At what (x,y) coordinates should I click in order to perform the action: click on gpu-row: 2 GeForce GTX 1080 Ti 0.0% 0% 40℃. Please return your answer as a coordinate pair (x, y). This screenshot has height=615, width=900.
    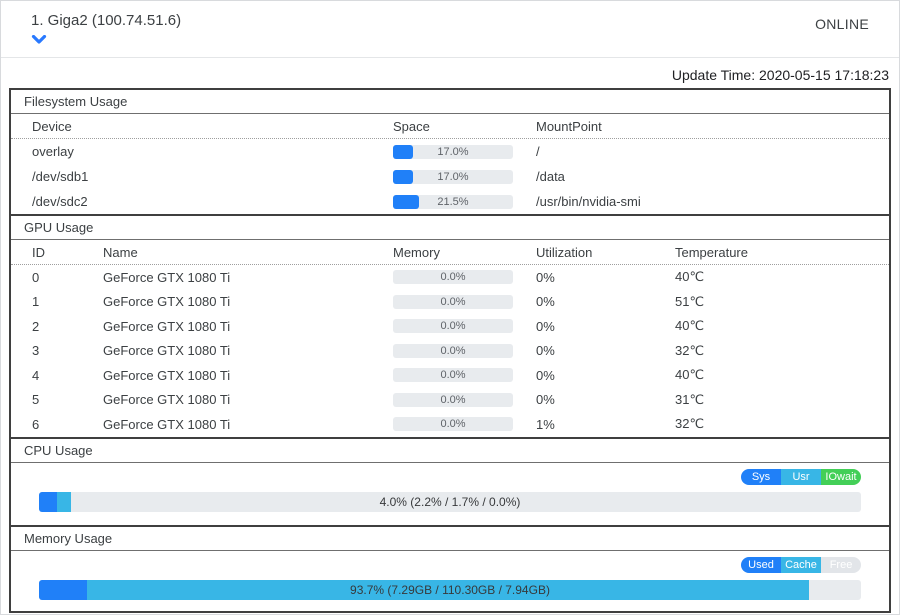
    Looking at the image, I should click on (450, 326).